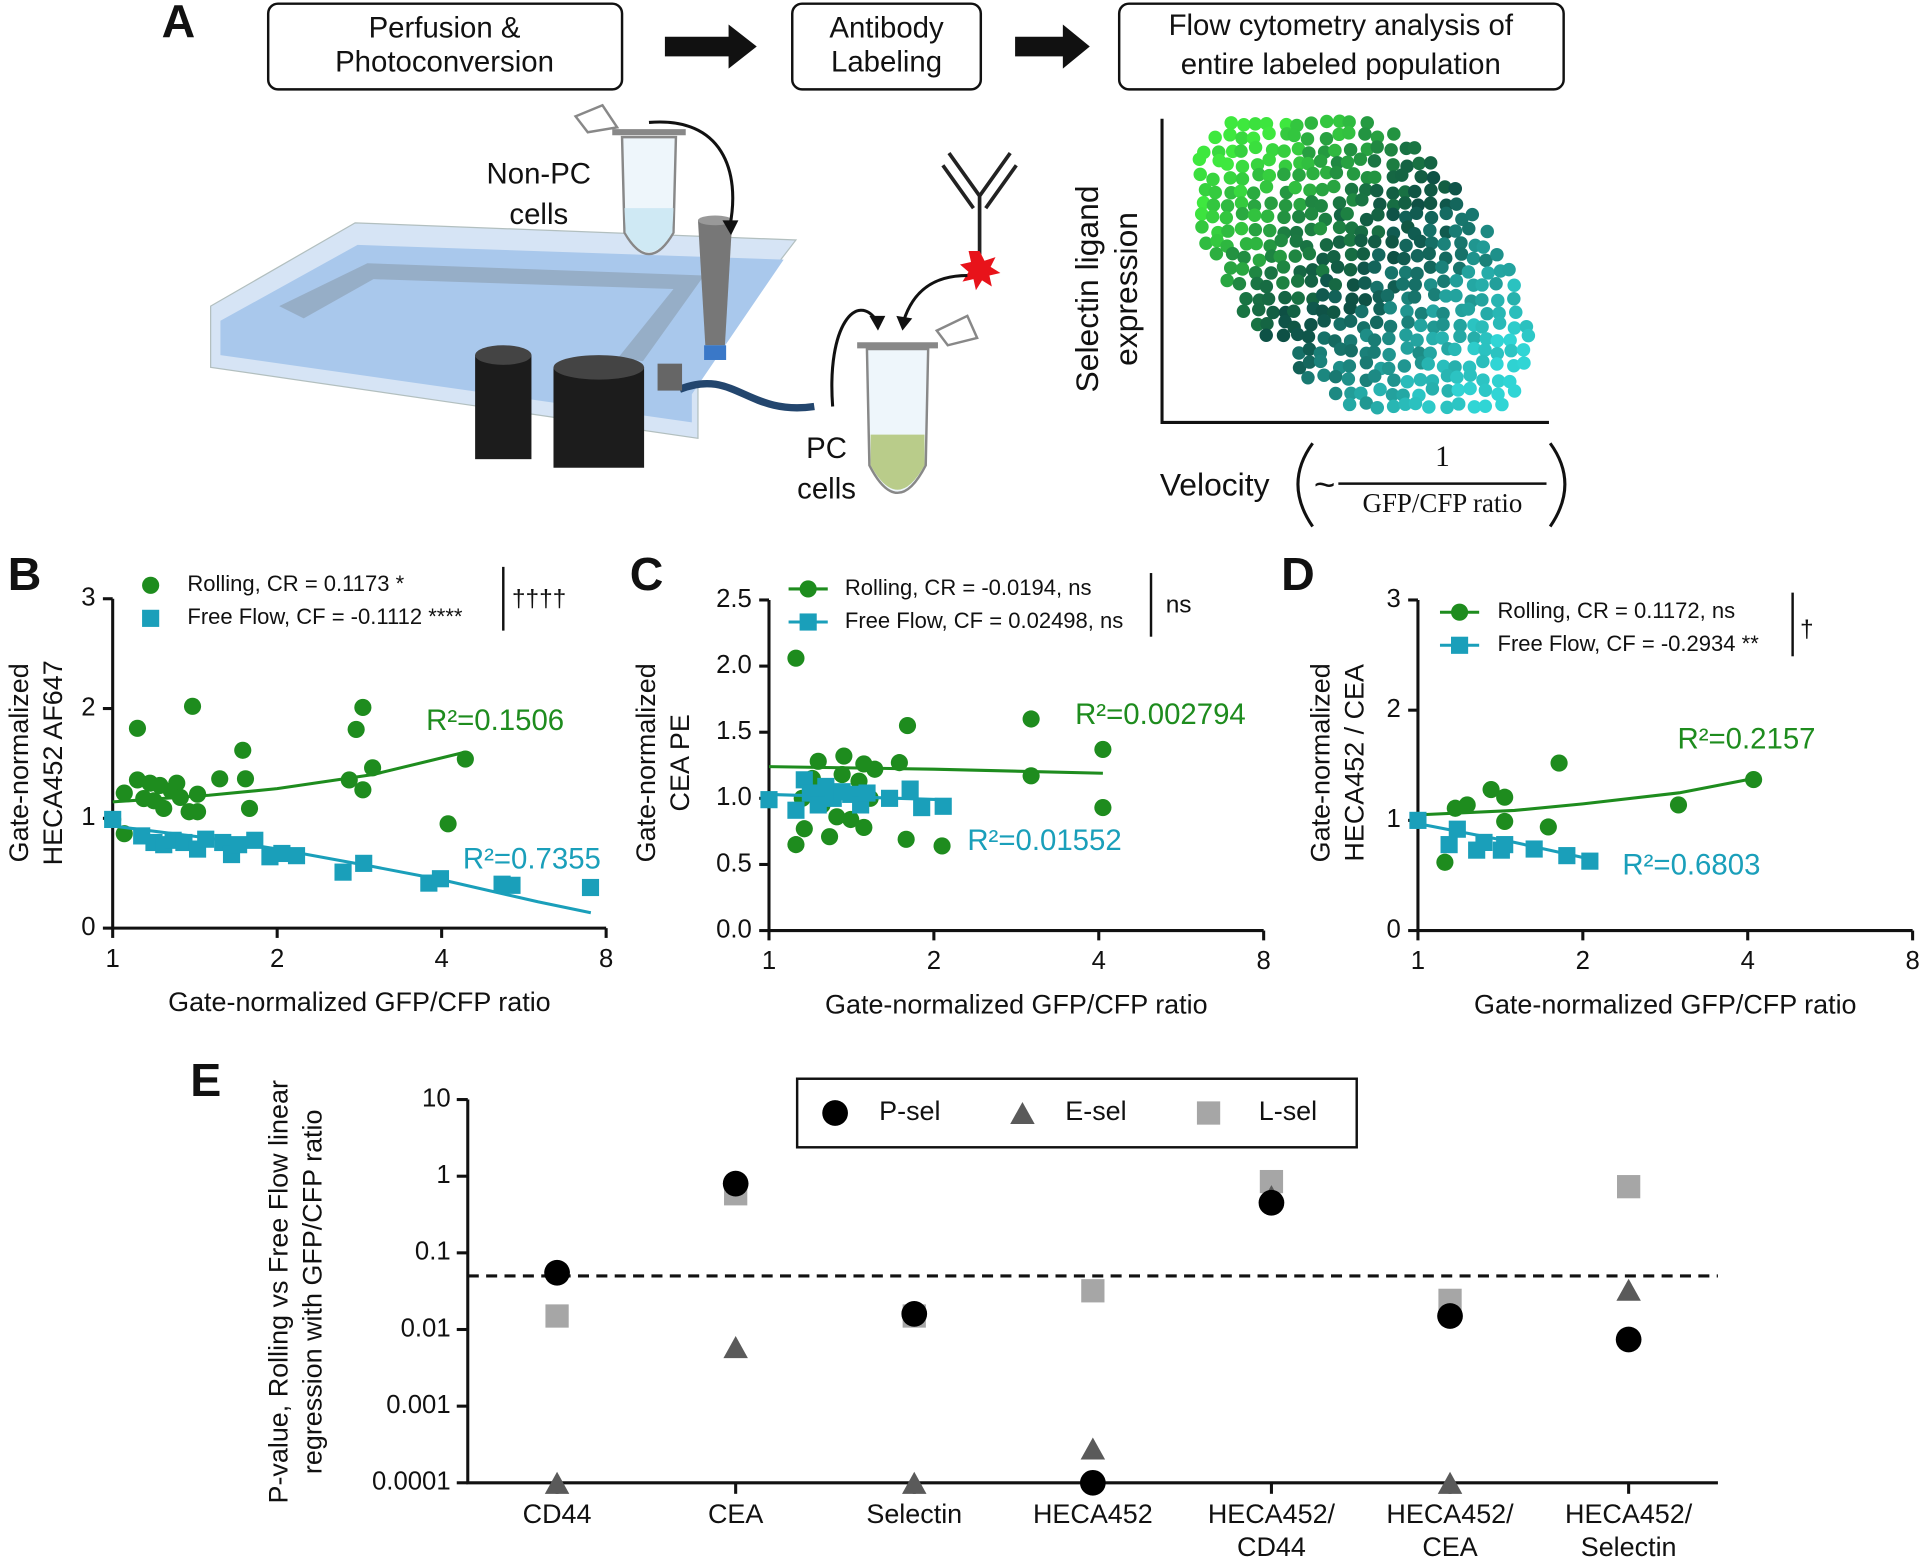  What do you see at coordinates (647, 574) in the screenshot?
I see `panel-letter: C` at bounding box center [647, 574].